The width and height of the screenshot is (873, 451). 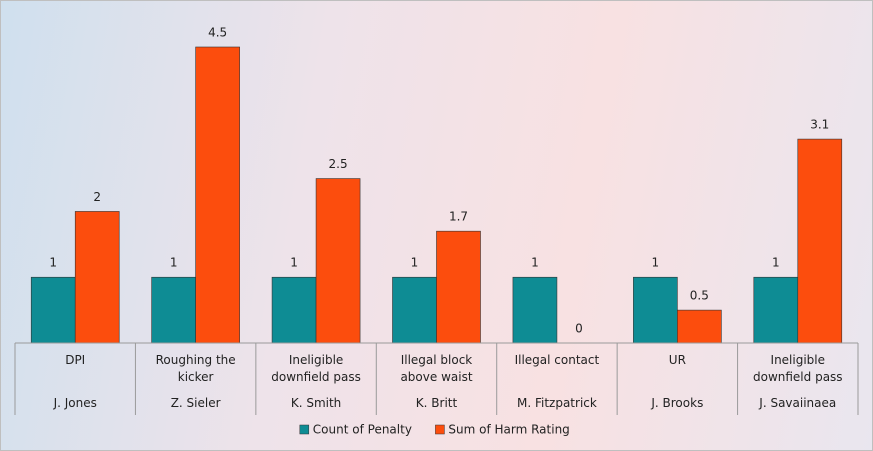 I want to click on data-label: 4.5, so click(x=217, y=33).